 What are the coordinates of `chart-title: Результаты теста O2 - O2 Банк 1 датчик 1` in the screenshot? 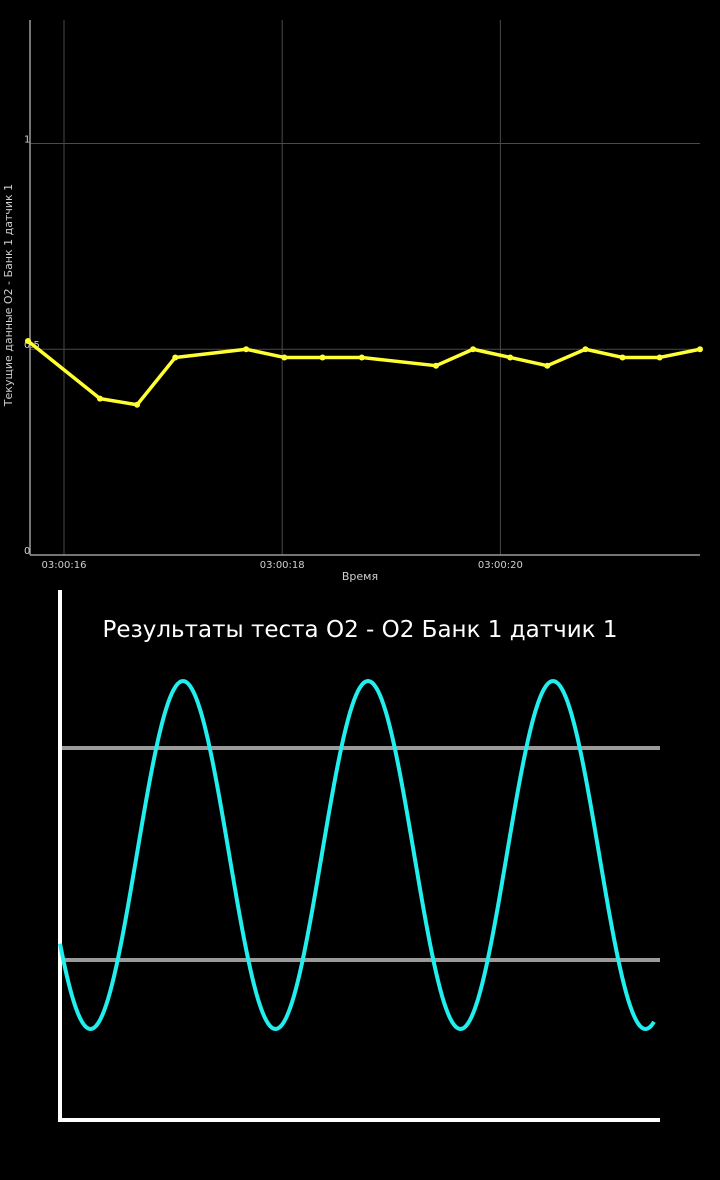 It's located at (359, 630).